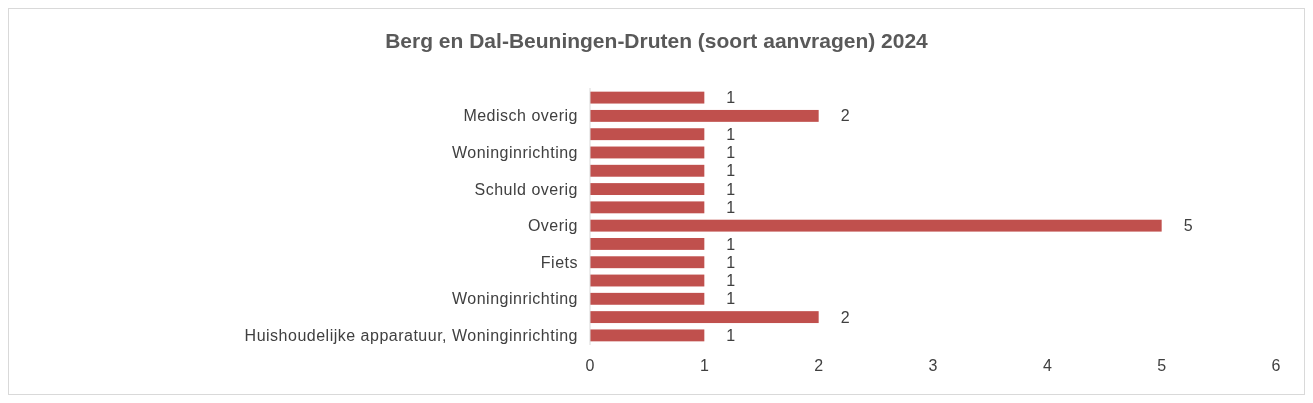 The width and height of the screenshot is (1313, 403). Describe the element at coordinates (411, 335) in the screenshot. I see `y-tick-label: Huishoudelijke apparatuur, Woninginrichting` at that location.